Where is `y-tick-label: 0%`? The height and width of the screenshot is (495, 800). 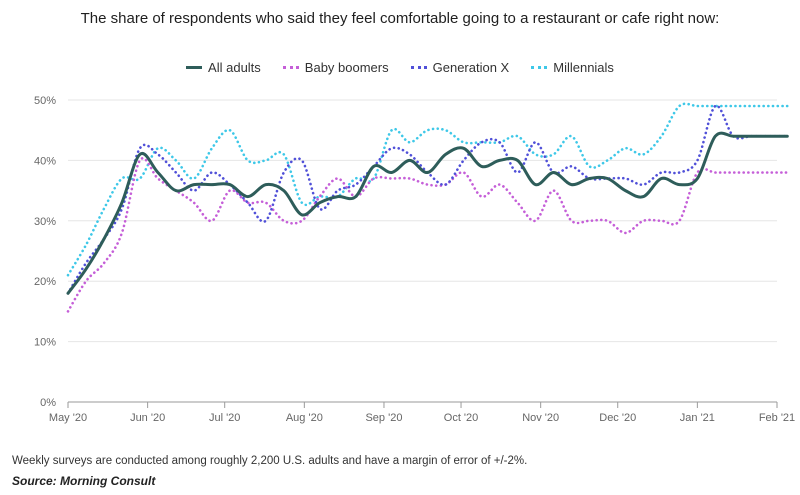 y-tick-label: 0% is located at coordinates (48, 403).